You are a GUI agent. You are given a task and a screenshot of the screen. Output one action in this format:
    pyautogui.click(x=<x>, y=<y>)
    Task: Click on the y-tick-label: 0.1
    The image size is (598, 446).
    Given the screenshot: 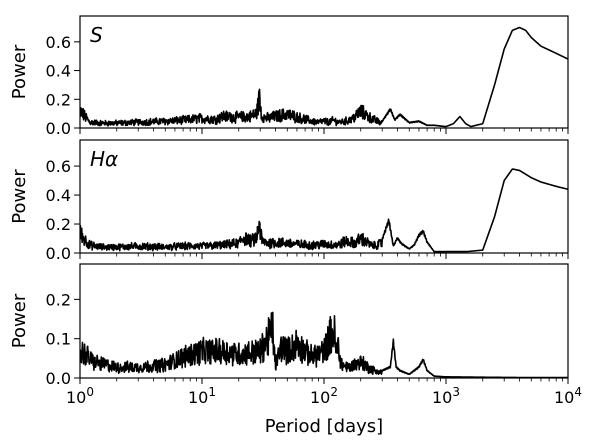 What is the action you would take?
    pyautogui.click(x=58, y=339)
    